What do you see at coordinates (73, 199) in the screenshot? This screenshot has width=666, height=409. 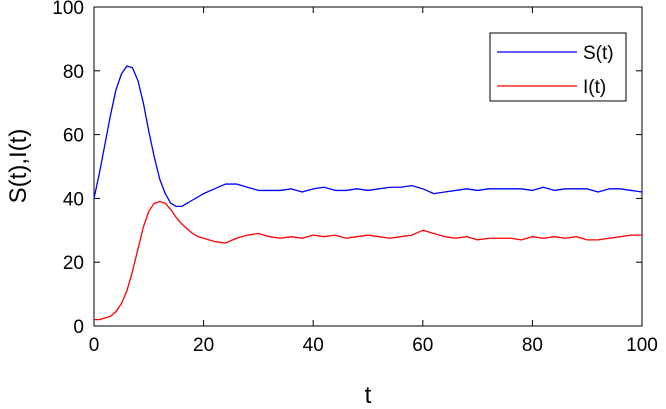 I see `y-tick-label: 40` at bounding box center [73, 199].